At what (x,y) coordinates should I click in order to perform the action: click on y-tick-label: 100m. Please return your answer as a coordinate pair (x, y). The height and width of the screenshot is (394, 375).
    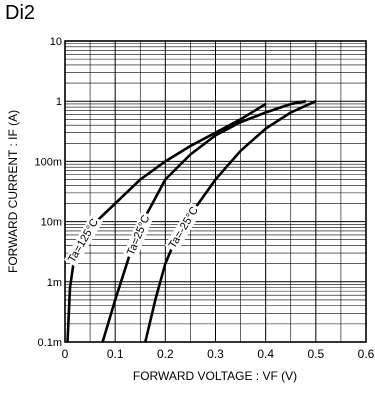
    Looking at the image, I should click on (48, 162).